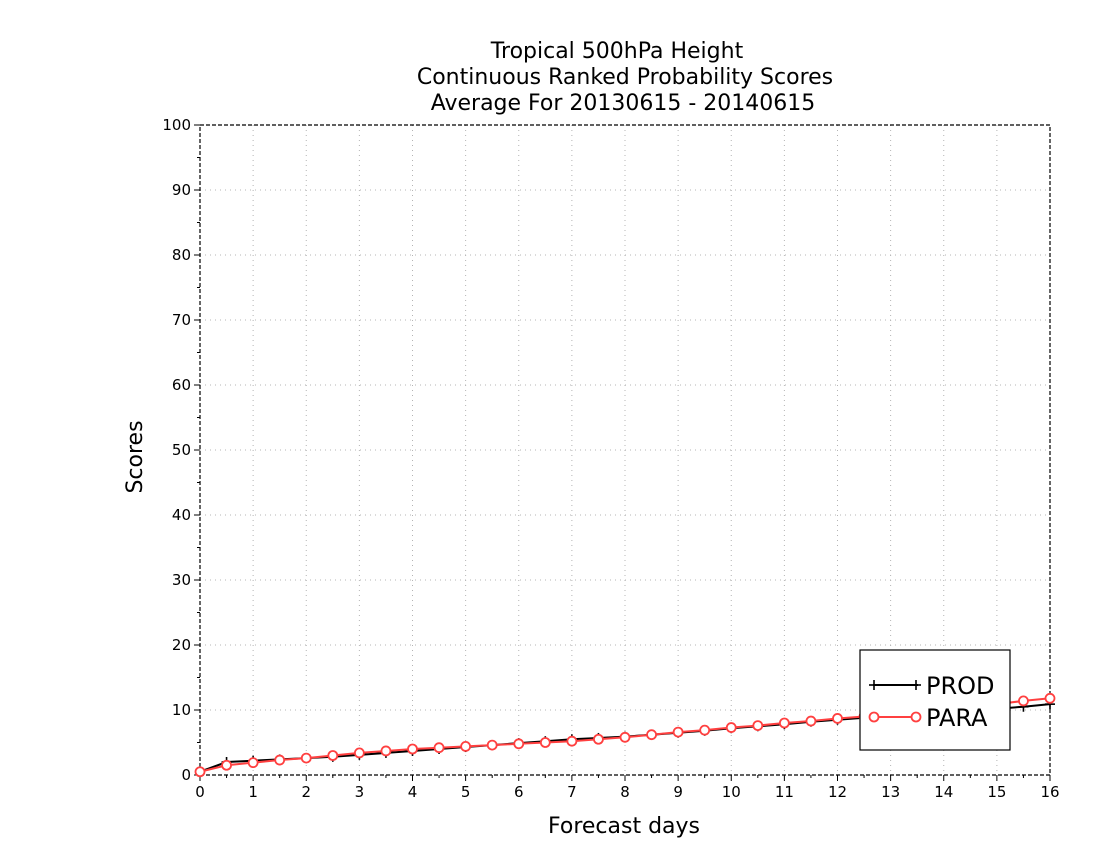 Image resolution: width=1100 pixels, height=850 pixels. I want to click on legend-entry-prod: PROD, so click(932, 686).